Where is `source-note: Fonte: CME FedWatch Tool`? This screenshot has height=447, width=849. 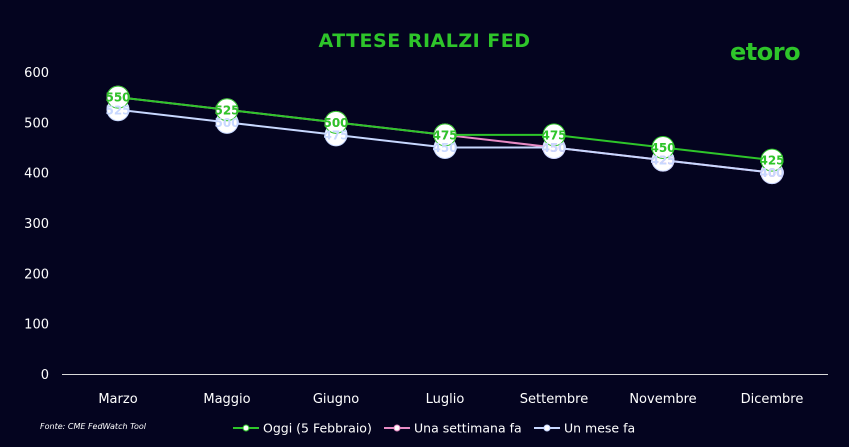
source-note: Fonte: CME FedWatch Tool is located at coordinates (93, 426).